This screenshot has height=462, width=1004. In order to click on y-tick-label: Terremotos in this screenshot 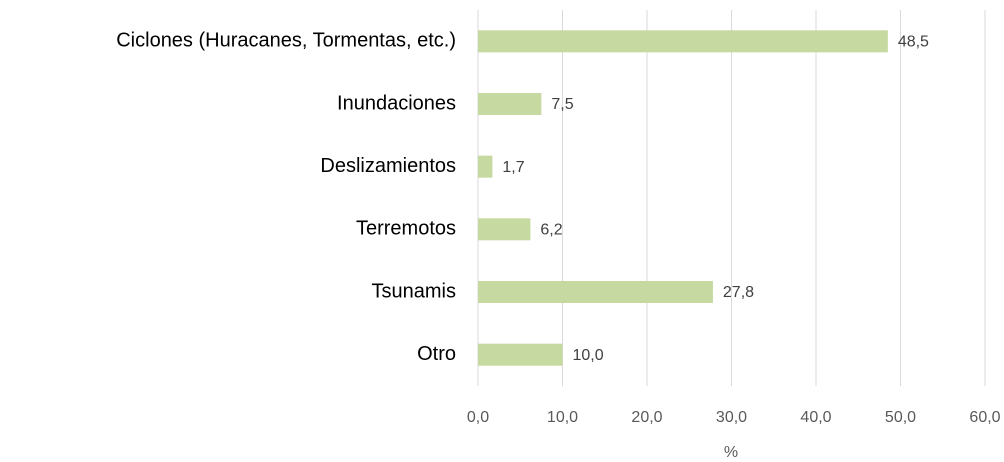, I will do `click(406, 229)`.